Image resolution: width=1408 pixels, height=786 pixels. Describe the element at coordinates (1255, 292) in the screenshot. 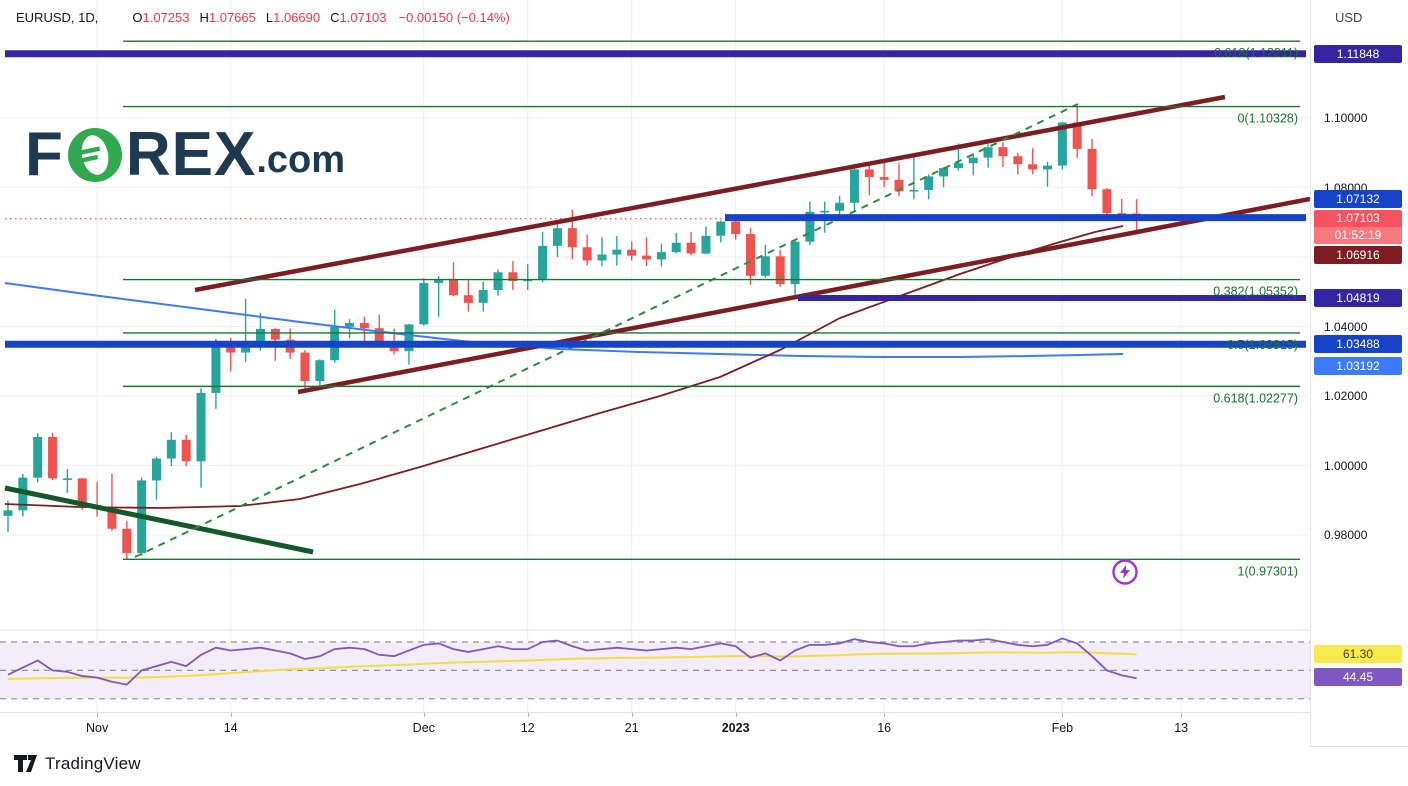

I see `fib-level-label: 0.382(1.05352)` at that location.